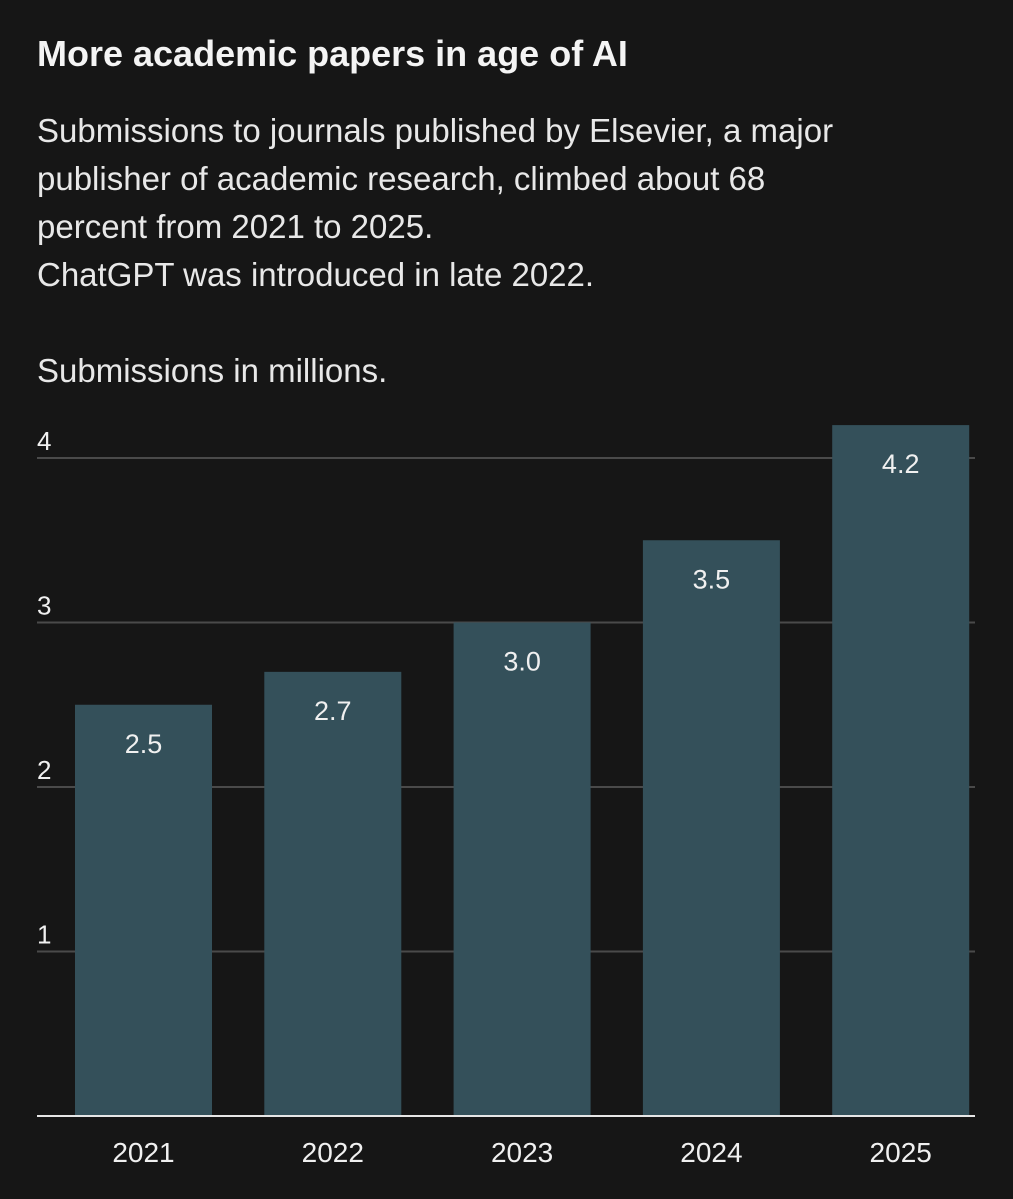  Describe the element at coordinates (44, 770) in the screenshot. I see `y-tick-label: 2` at that location.